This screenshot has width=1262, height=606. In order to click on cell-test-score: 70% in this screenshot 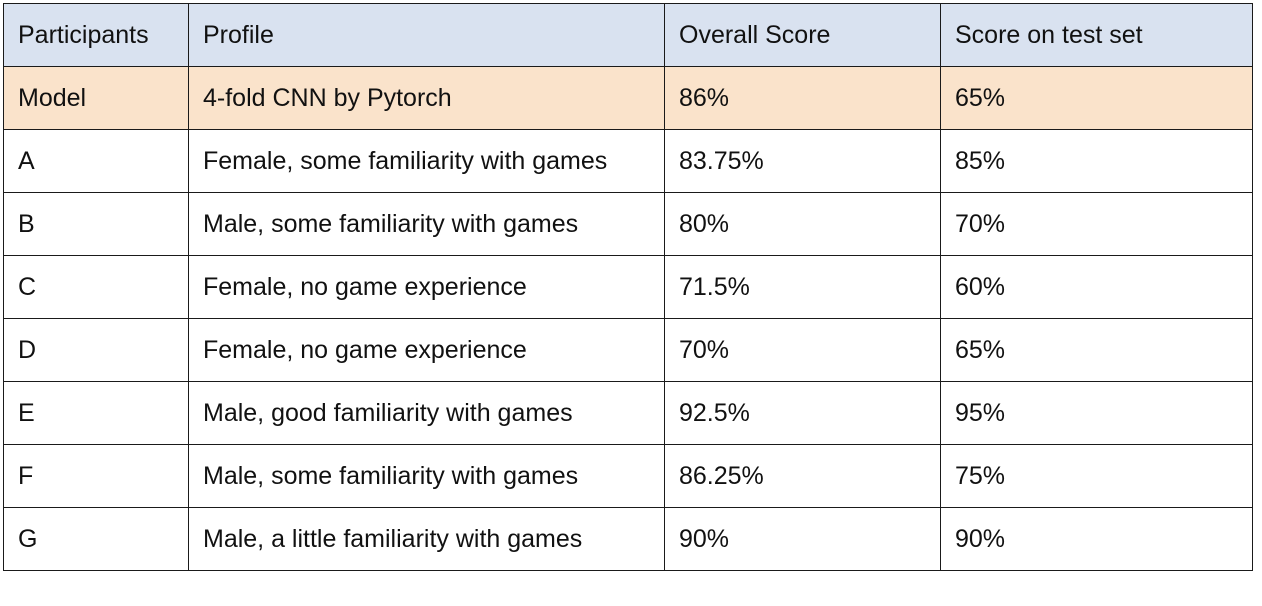, I will do `click(1096, 224)`.